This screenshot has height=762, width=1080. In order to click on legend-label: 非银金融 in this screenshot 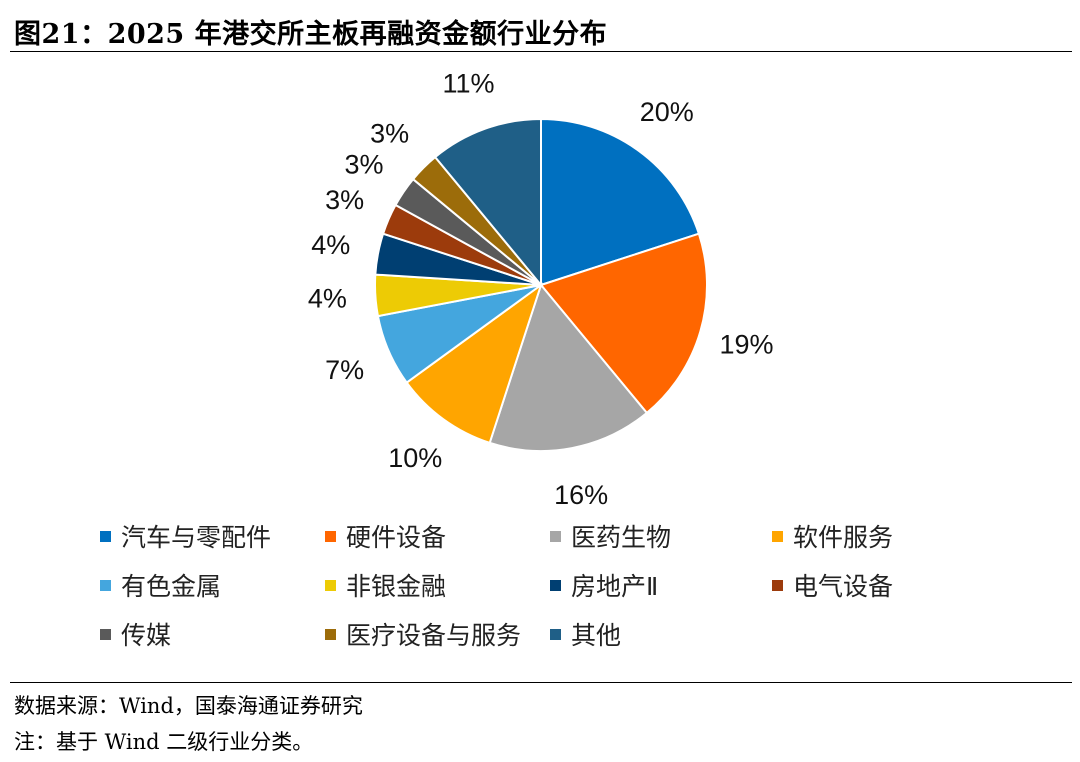, I will do `click(396, 586)`.